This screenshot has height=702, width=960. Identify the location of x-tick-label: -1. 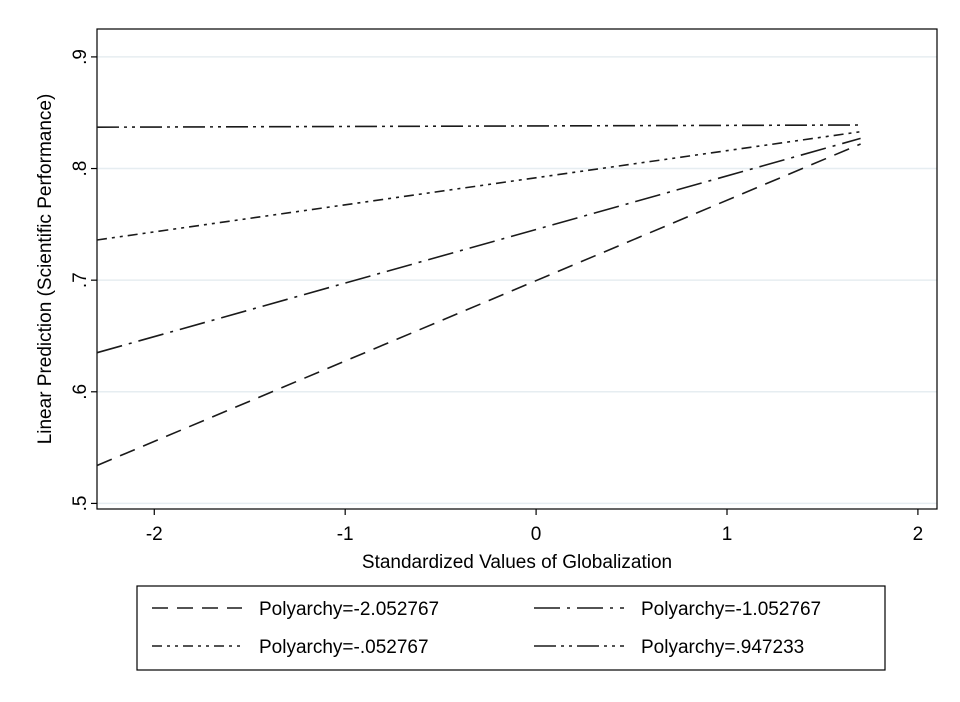
(345, 534).